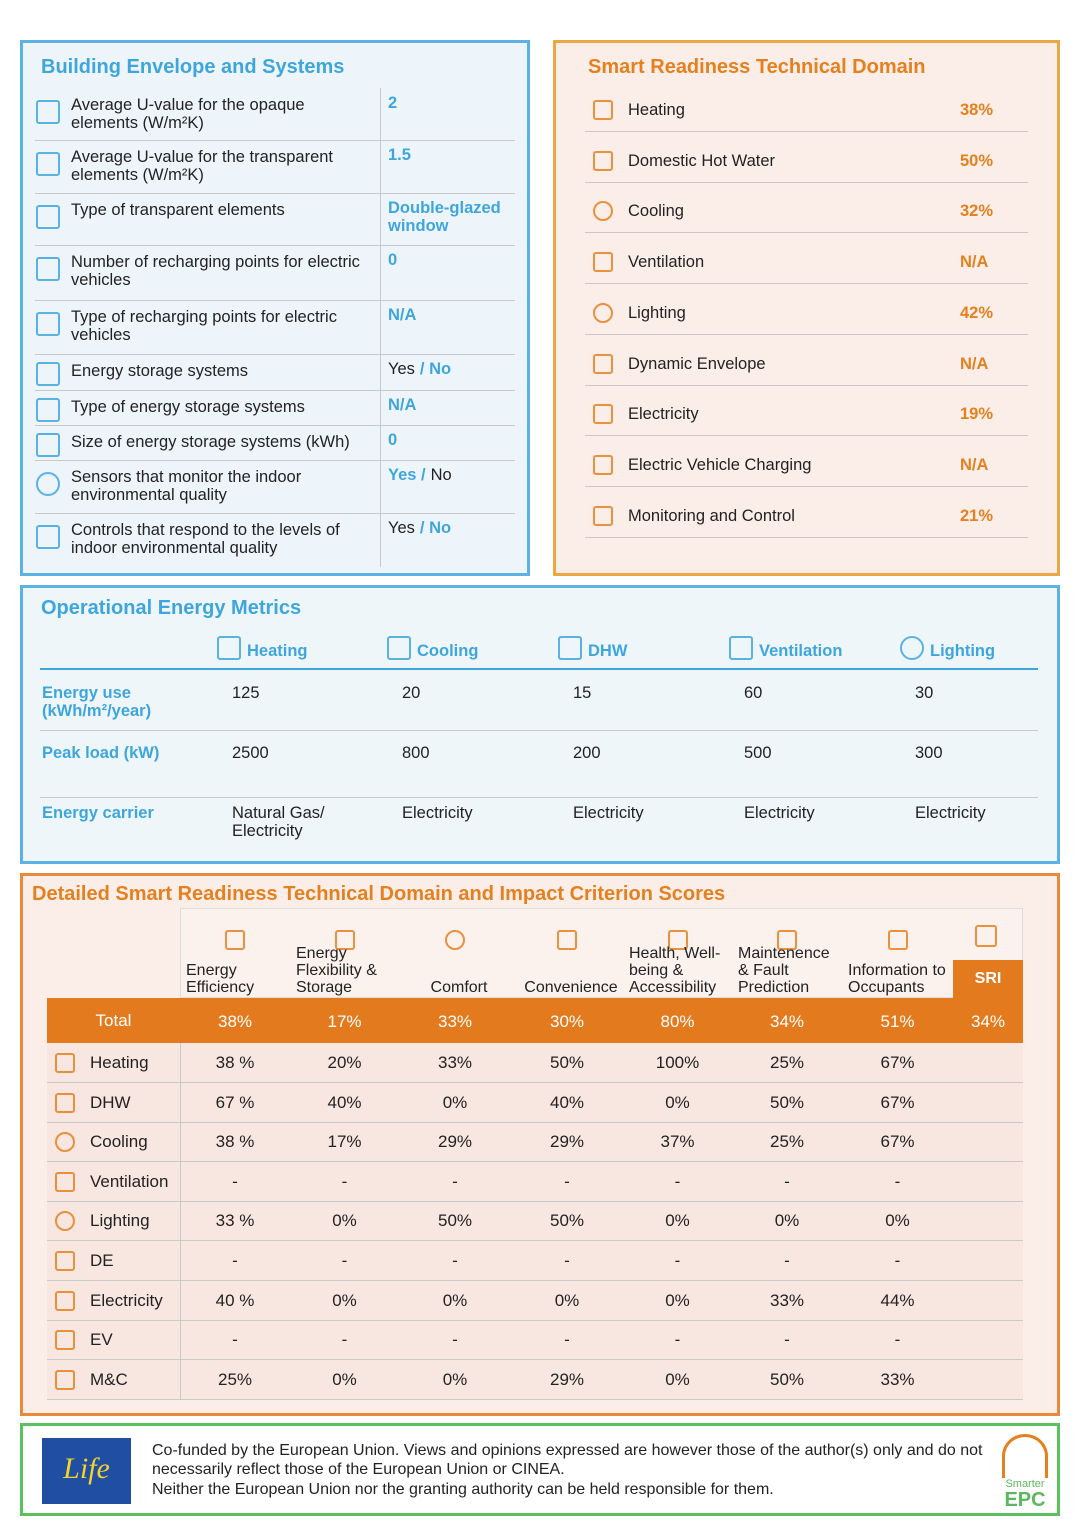 Image resolution: width=1090 pixels, height=1533 pixels. What do you see at coordinates (277, 651) in the screenshot?
I see `column-header: Heating` at bounding box center [277, 651].